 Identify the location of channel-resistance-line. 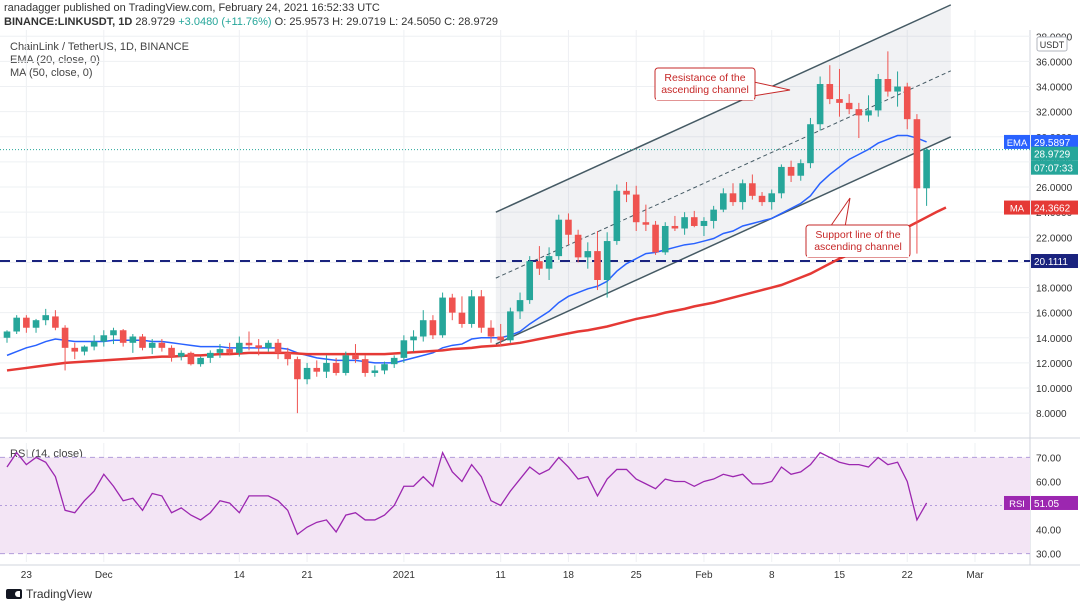
(723, 108).